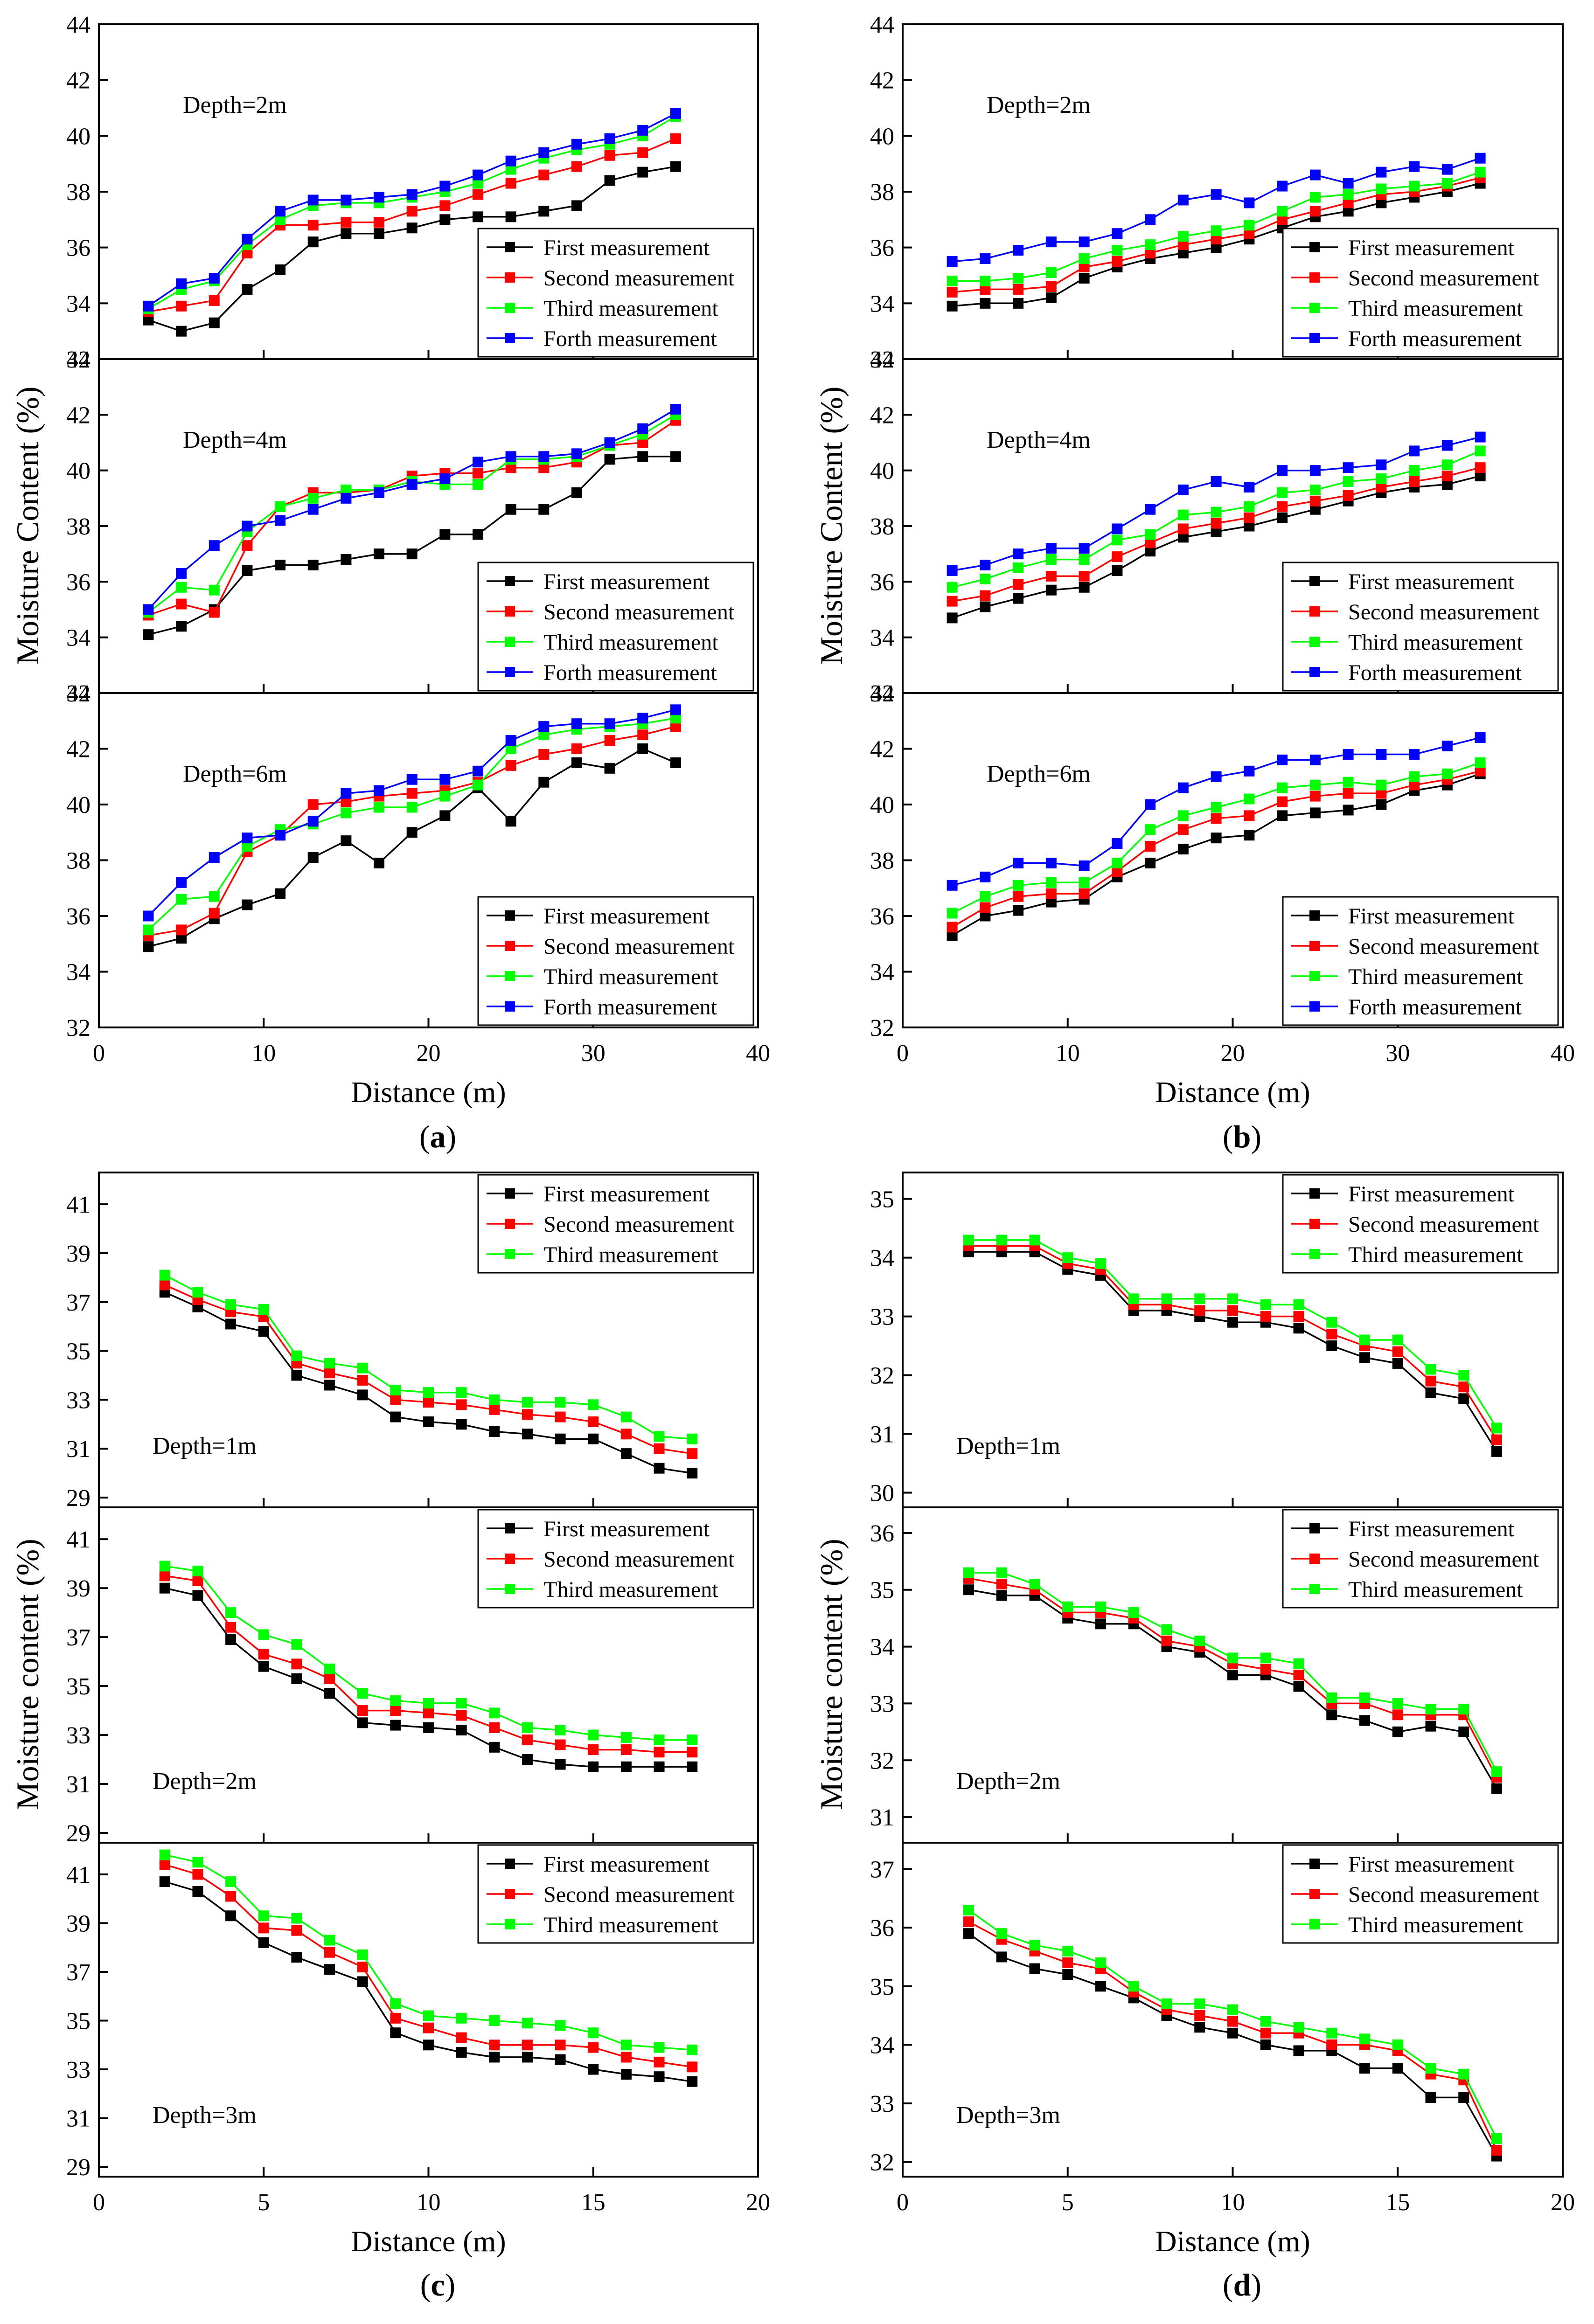 The width and height of the screenshot is (1594, 2324). What do you see at coordinates (78, 136) in the screenshot?
I see `y-tick-label: 40` at bounding box center [78, 136].